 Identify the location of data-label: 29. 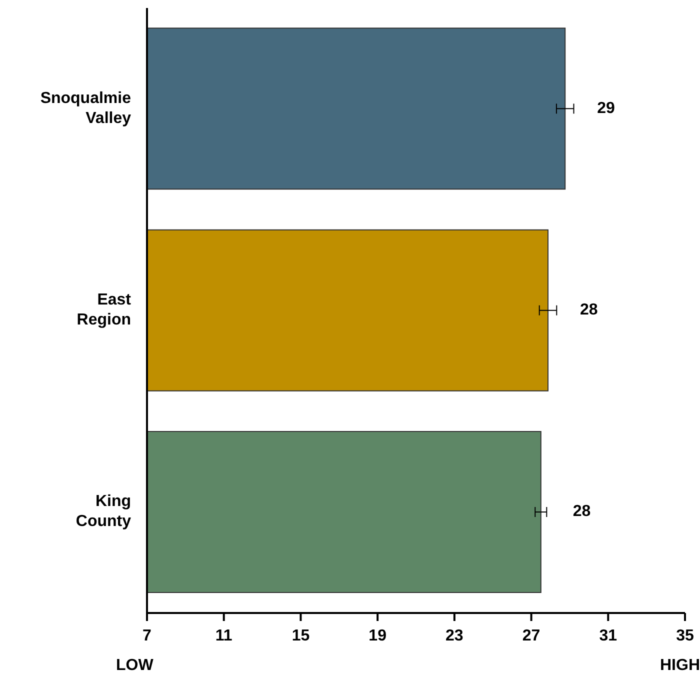
(606, 108).